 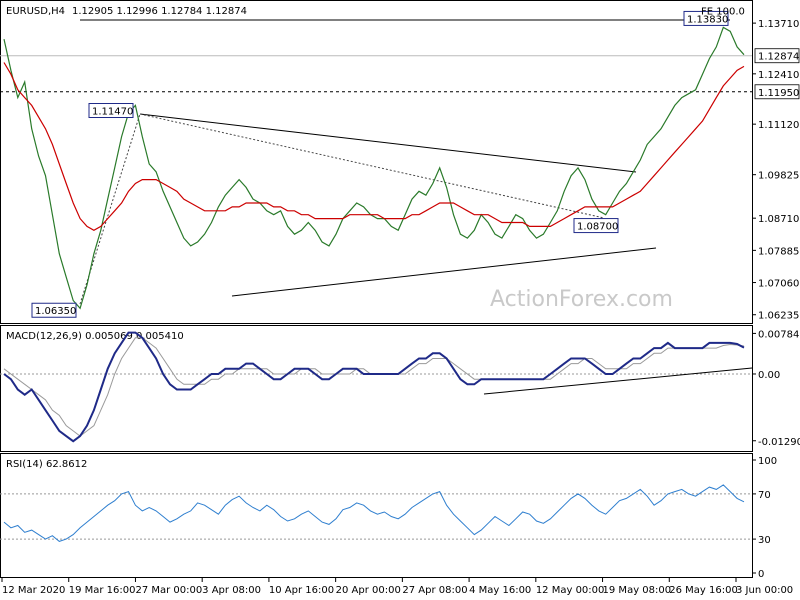 I want to click on x-tick-label: 20 Apr 00:00, so click(x=368, y=590).